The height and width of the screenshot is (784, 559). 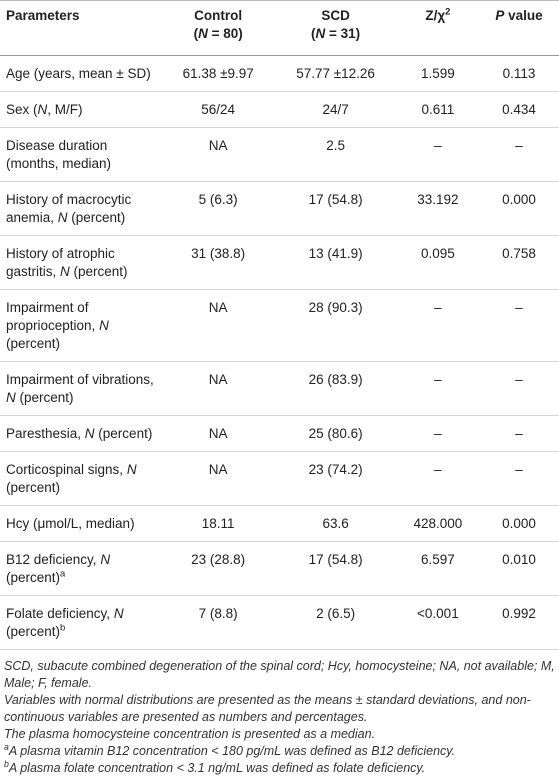 What do you see at coordinates (225, 33) in the screenshot?
I see `text-run: = 80)` at bounding box center [225, 33].